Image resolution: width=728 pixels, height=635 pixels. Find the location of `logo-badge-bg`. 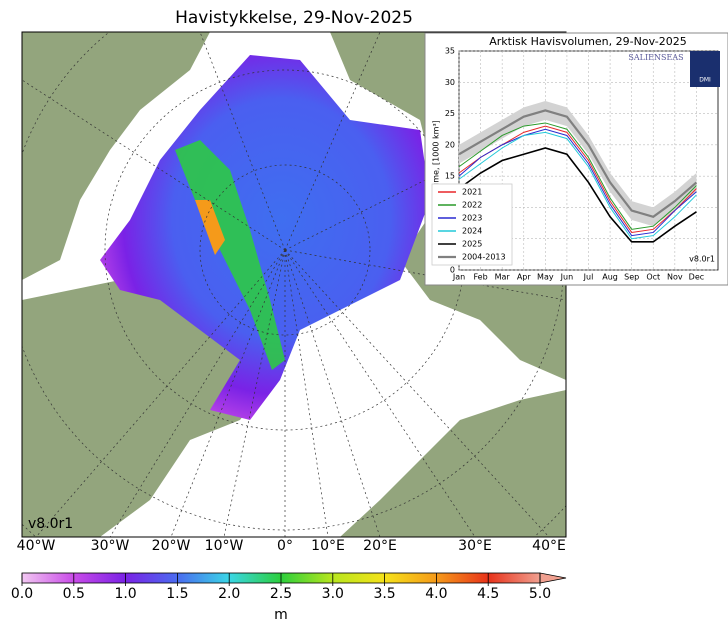

logo-badge-bg is located at coordinates (705, 69).